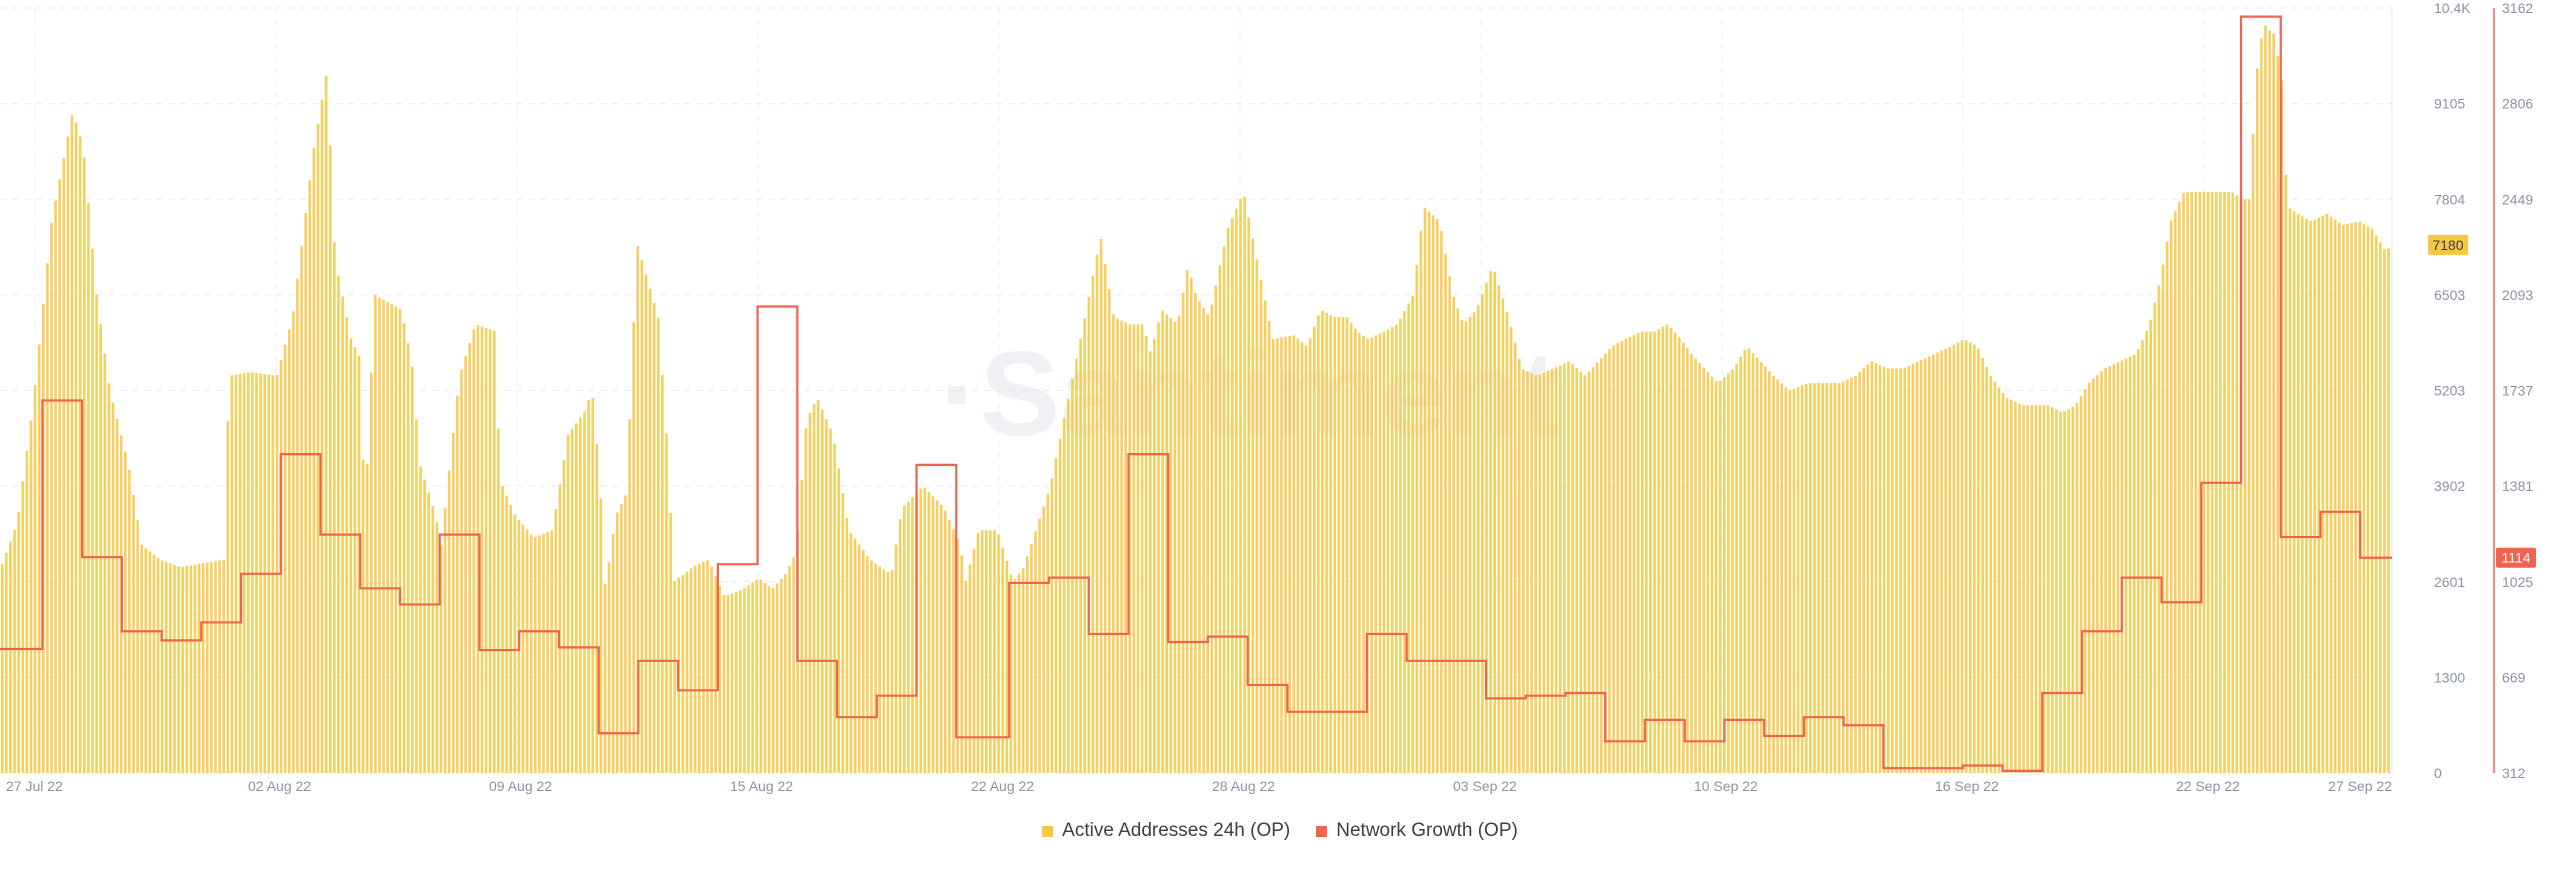 The height and width of the screenshot is (872, 2560). Describe the element at coordinates (1427, 830) in the screenshot. I see `legend-label-network-growth: Network Growth (OP)` at that location.